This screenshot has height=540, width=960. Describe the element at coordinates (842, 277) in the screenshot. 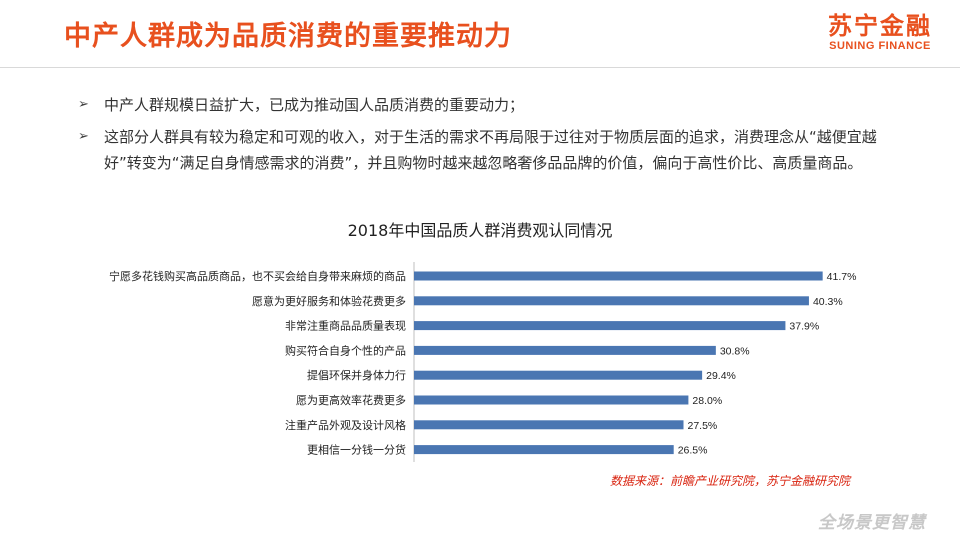

I see `data-label: 41.7%` at that location.